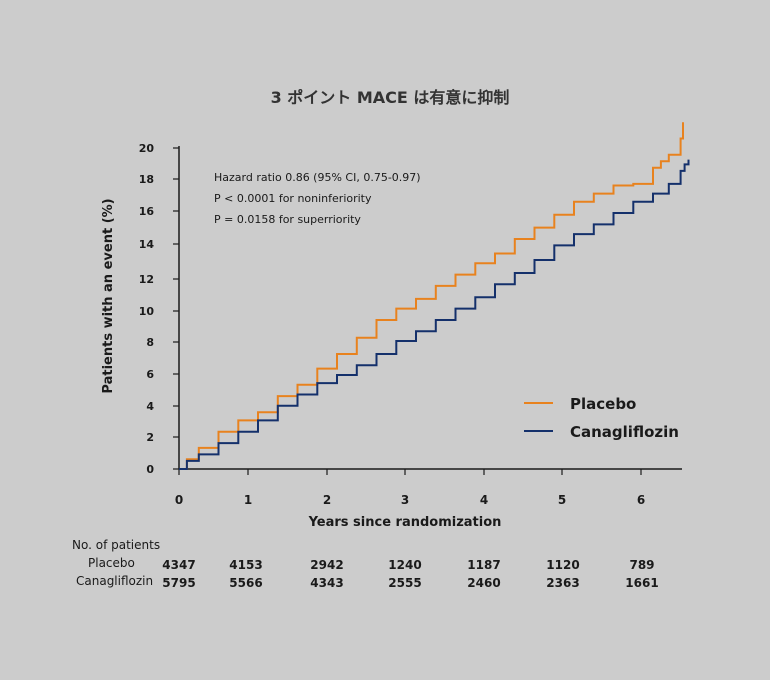 This screenshot has height=680, width=770. What do you see at coordinates (405, 565) in the screenshot?
I see `risk-cell-placebo-3: 1240` at bounding box center [405, 565].